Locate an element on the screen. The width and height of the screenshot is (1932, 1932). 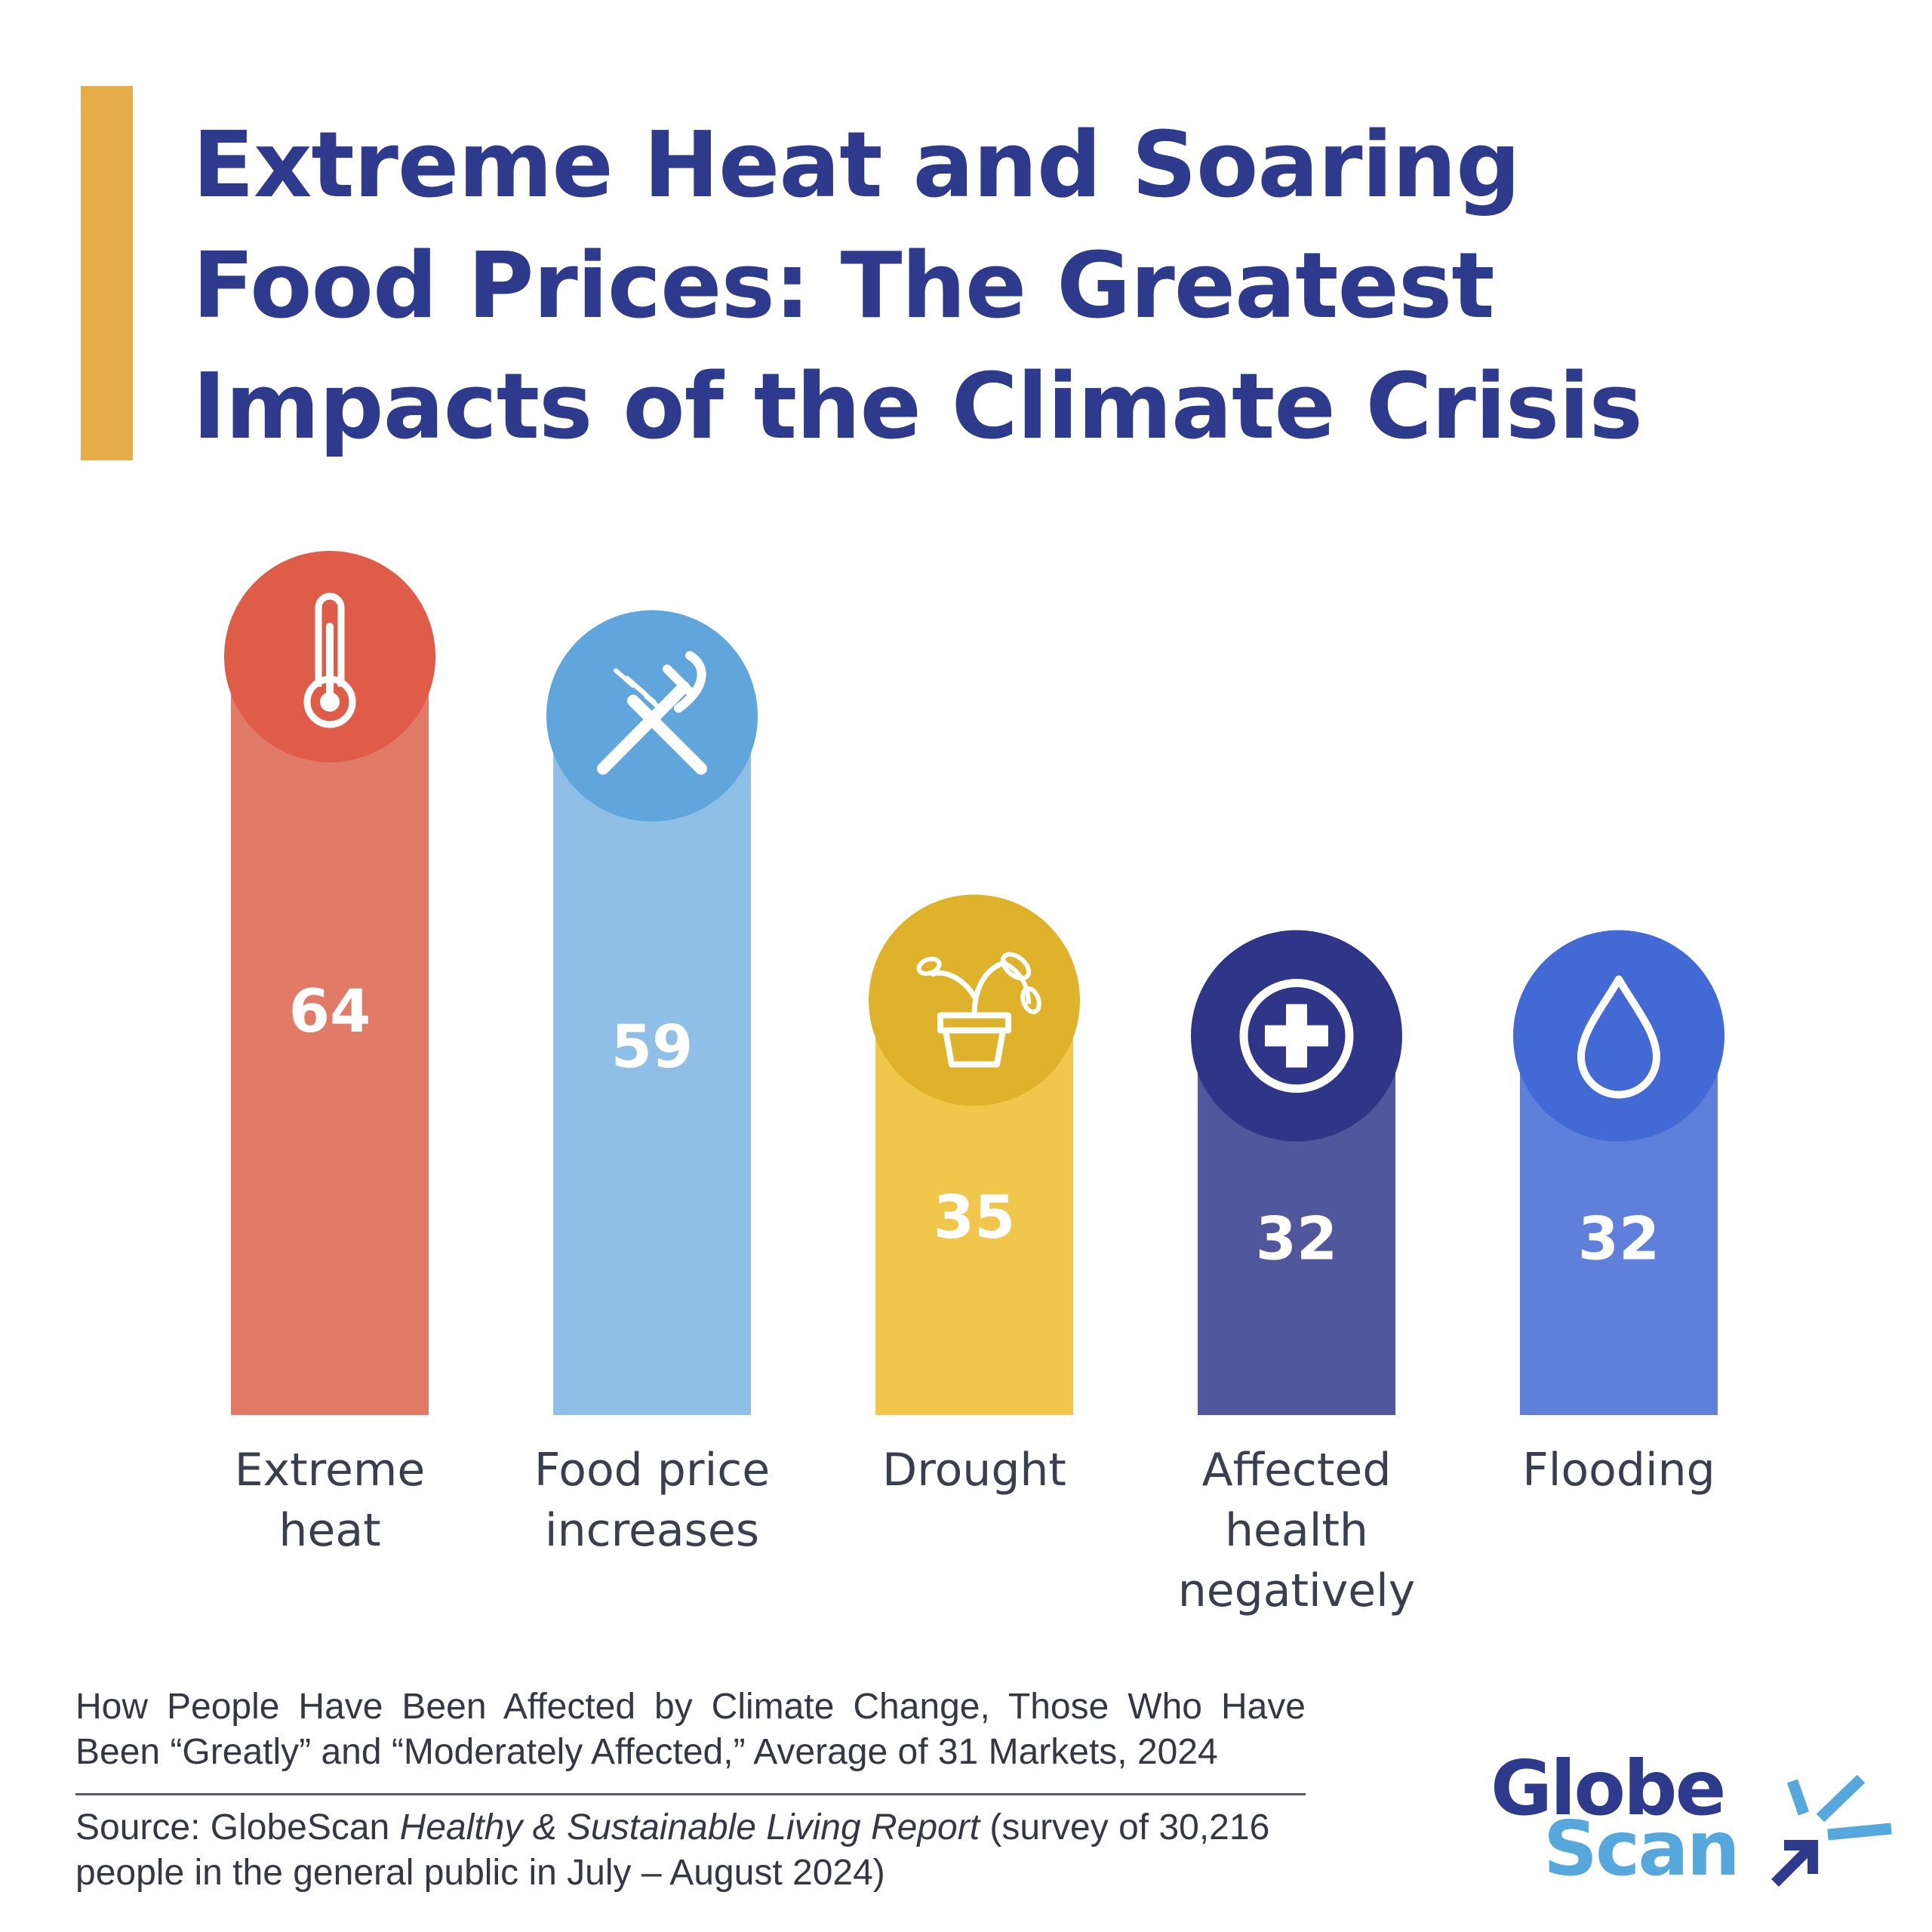
bar-group-1: 64 Extreme heat is located at coordinates (329, 1054).